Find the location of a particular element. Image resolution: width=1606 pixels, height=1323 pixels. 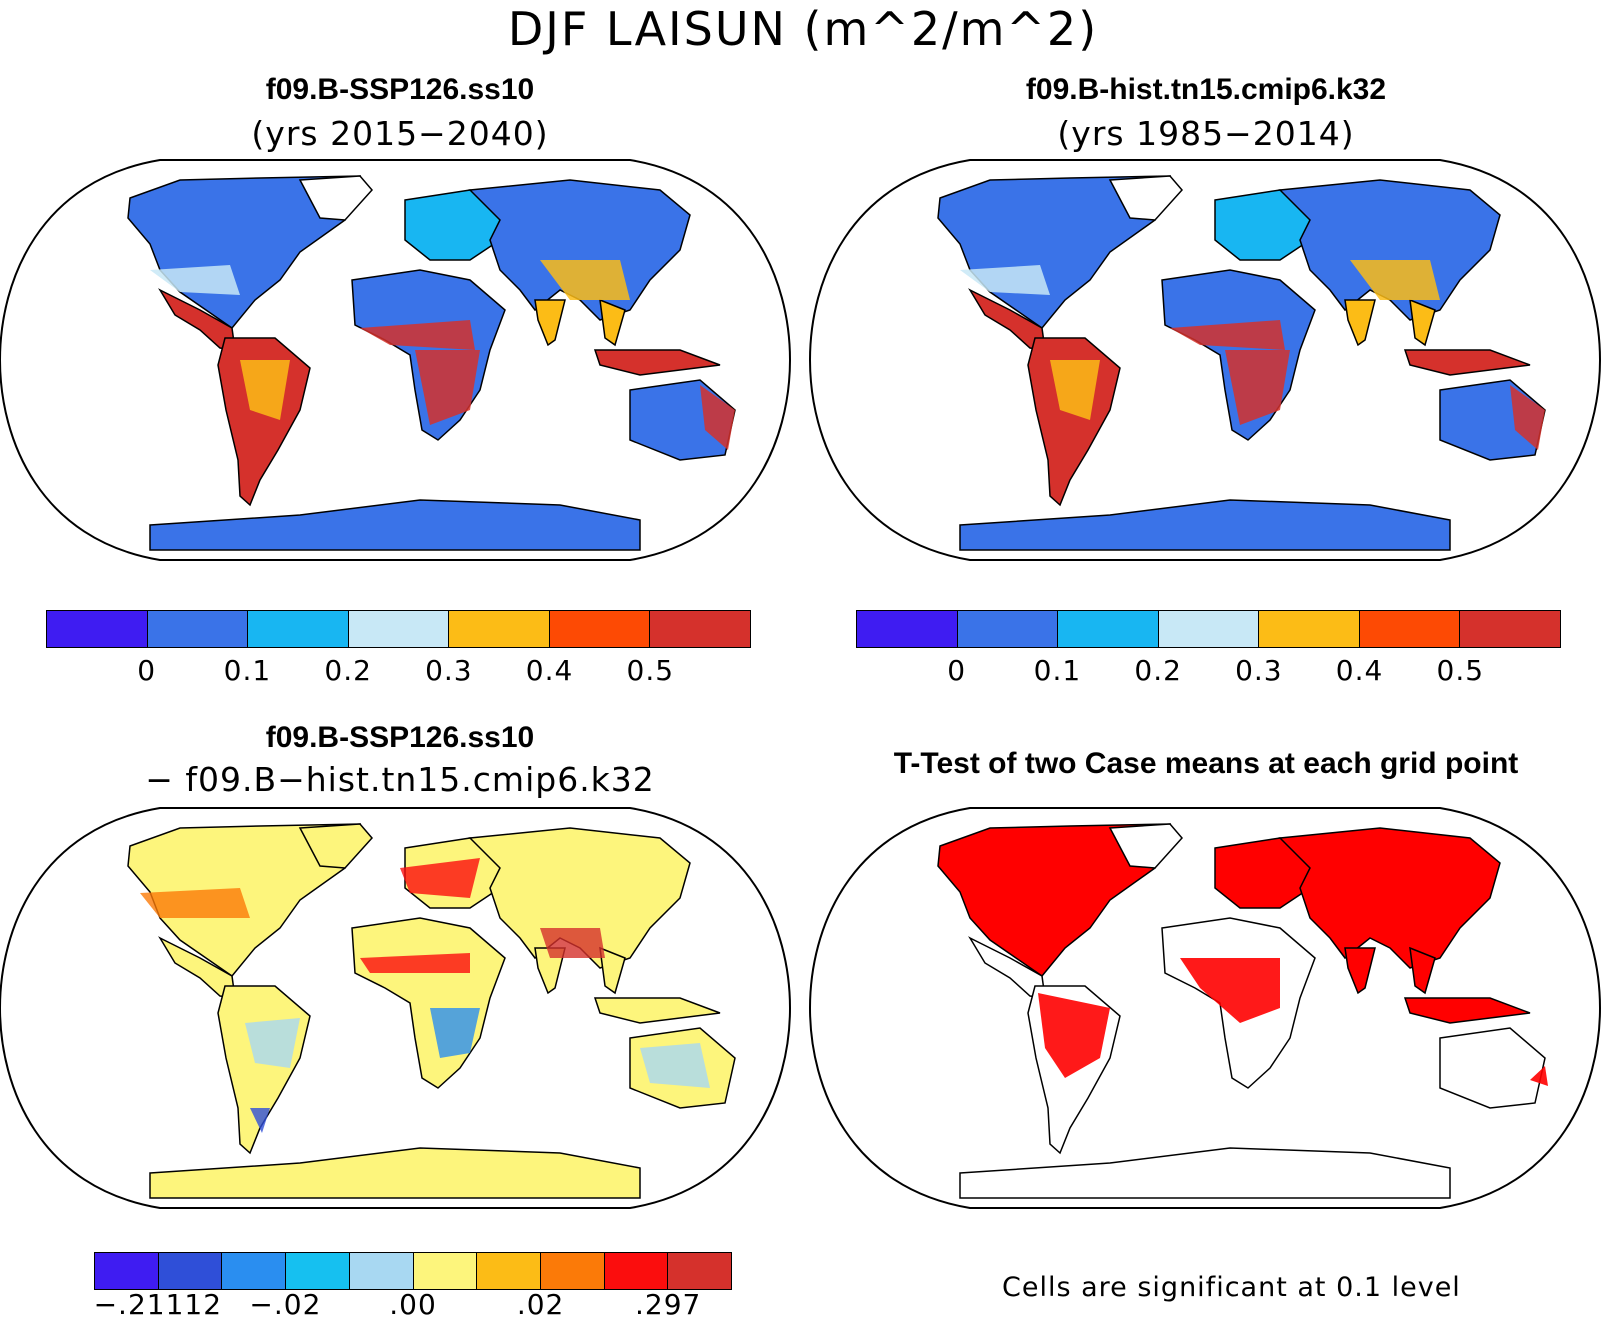

panel-3-title: f09.B-SSP126.ss10 is located at coordinates (400, 737).